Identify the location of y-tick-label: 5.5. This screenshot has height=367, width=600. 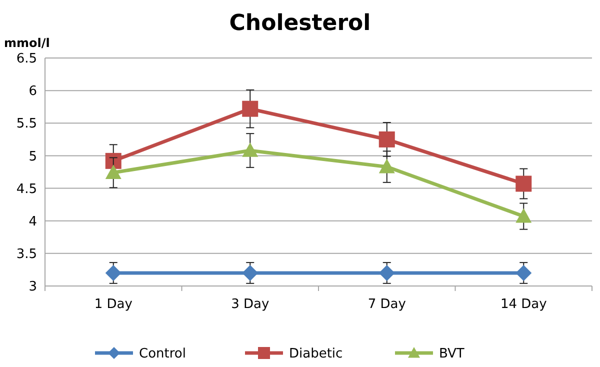
(26, 124).